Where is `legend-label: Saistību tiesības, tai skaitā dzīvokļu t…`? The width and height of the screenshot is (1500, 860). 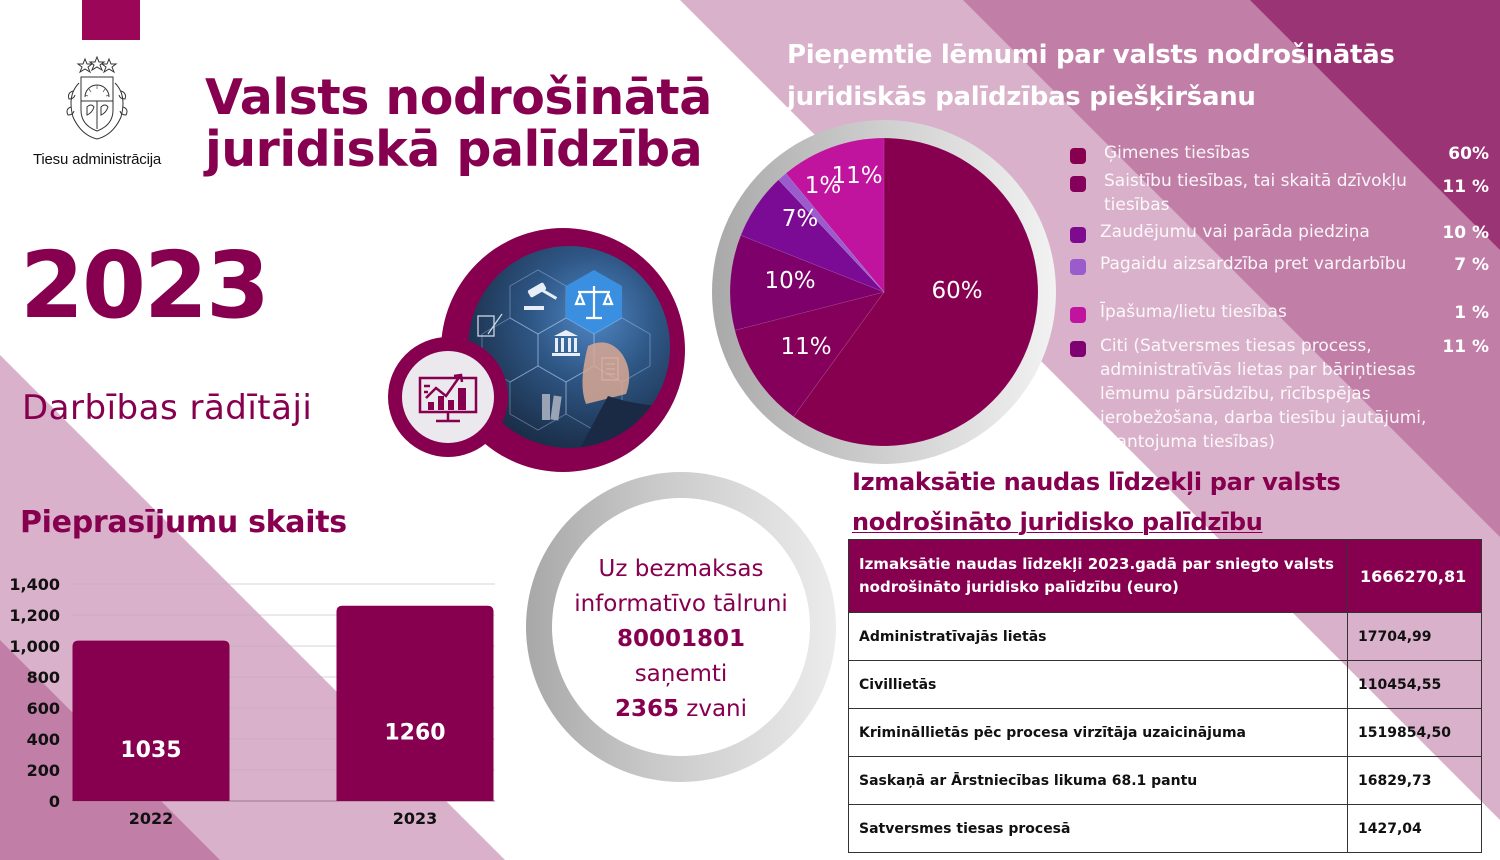
legend-label: Saistību tiesības, tai skaitā dzīvokļu t… is located at coordinates (1255, 193).